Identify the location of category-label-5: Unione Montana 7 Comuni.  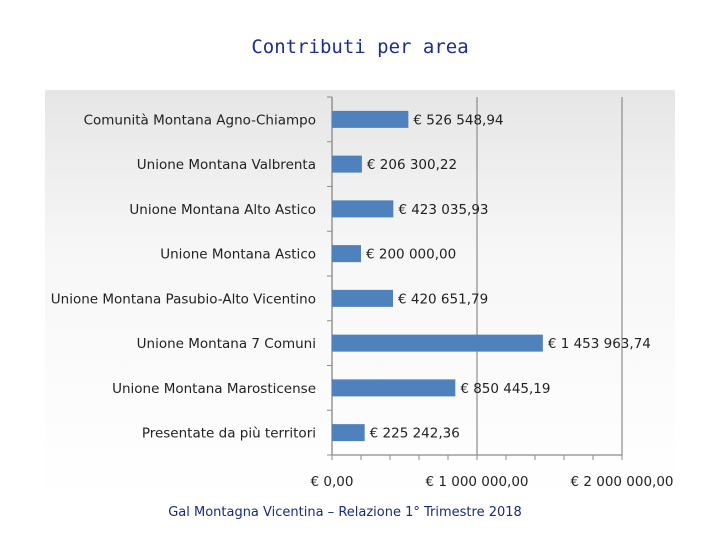
(226, 344).